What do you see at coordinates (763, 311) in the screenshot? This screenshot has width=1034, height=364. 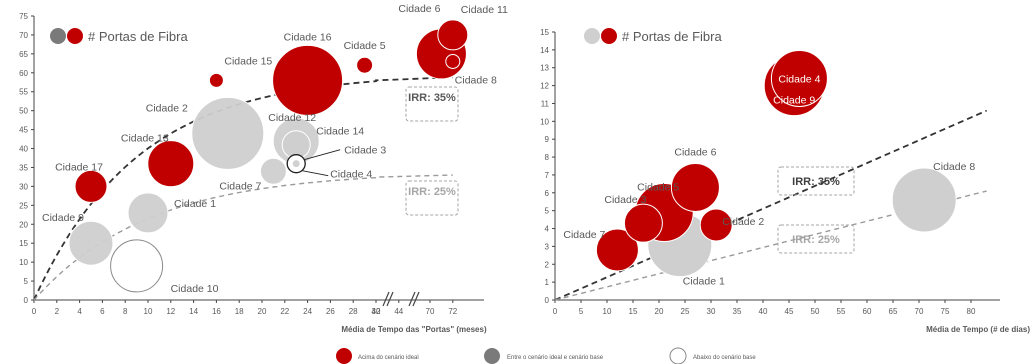 I see `right-x-tick-label: 40` at bounding box center [763, 311].